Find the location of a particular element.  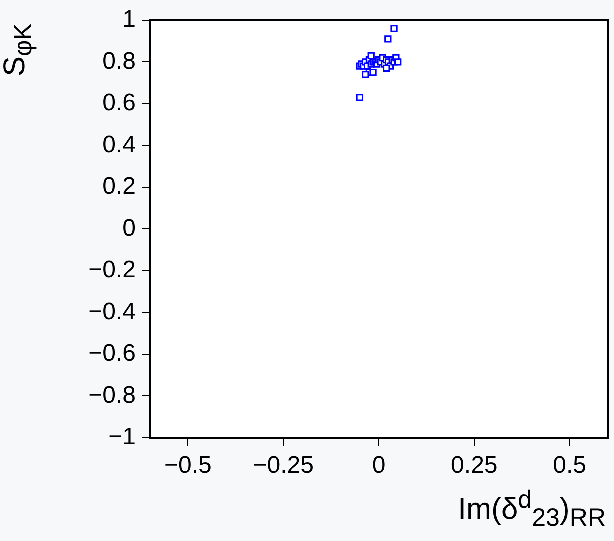

y-tick-label: 1 is located at coordinates (129, 20).